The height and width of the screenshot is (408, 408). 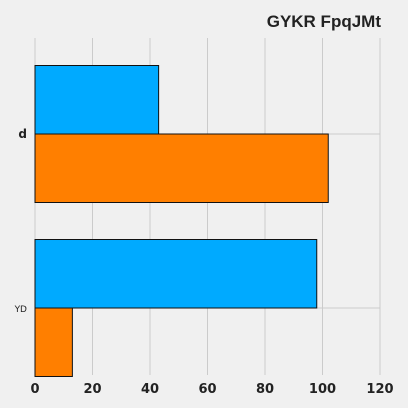 I want to click on chart-title: GYKR FpqJMt, so click(x=324, y=21).